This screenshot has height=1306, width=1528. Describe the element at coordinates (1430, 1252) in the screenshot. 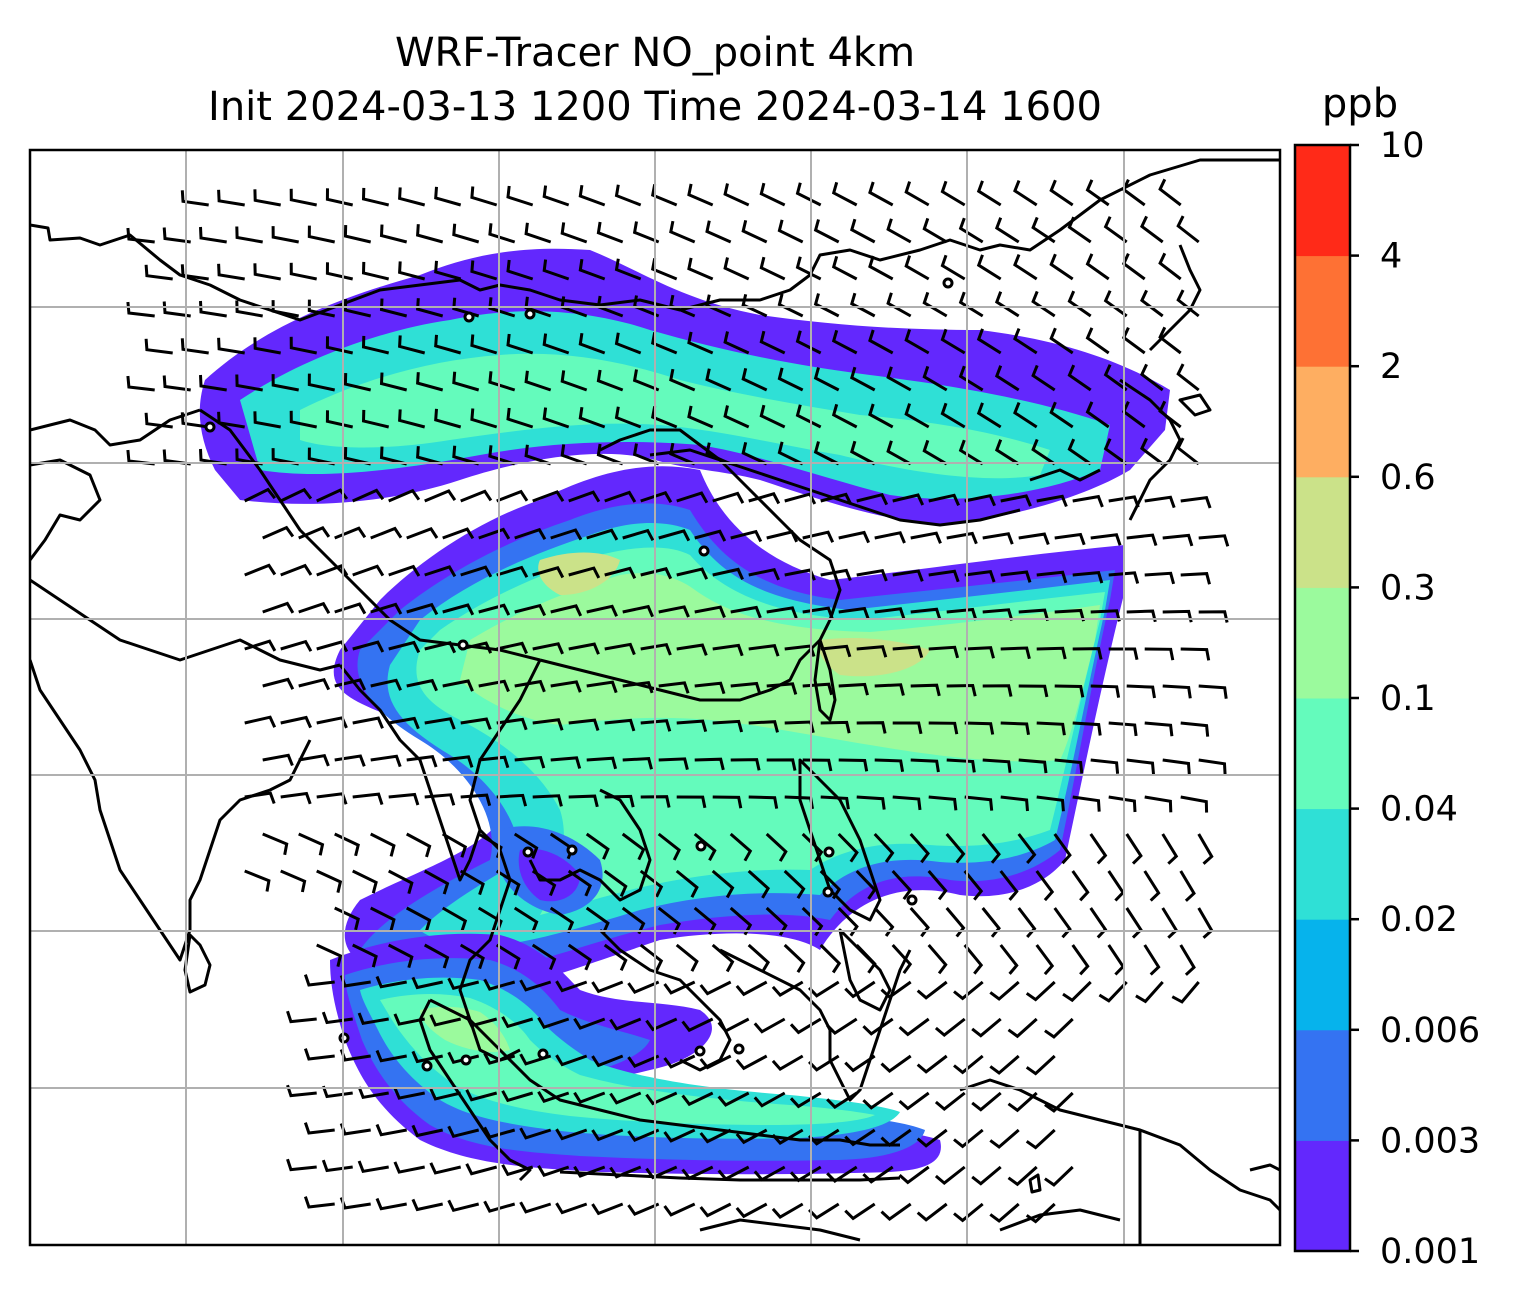

I see `colorbar-tick-label: 0.001` at that location.